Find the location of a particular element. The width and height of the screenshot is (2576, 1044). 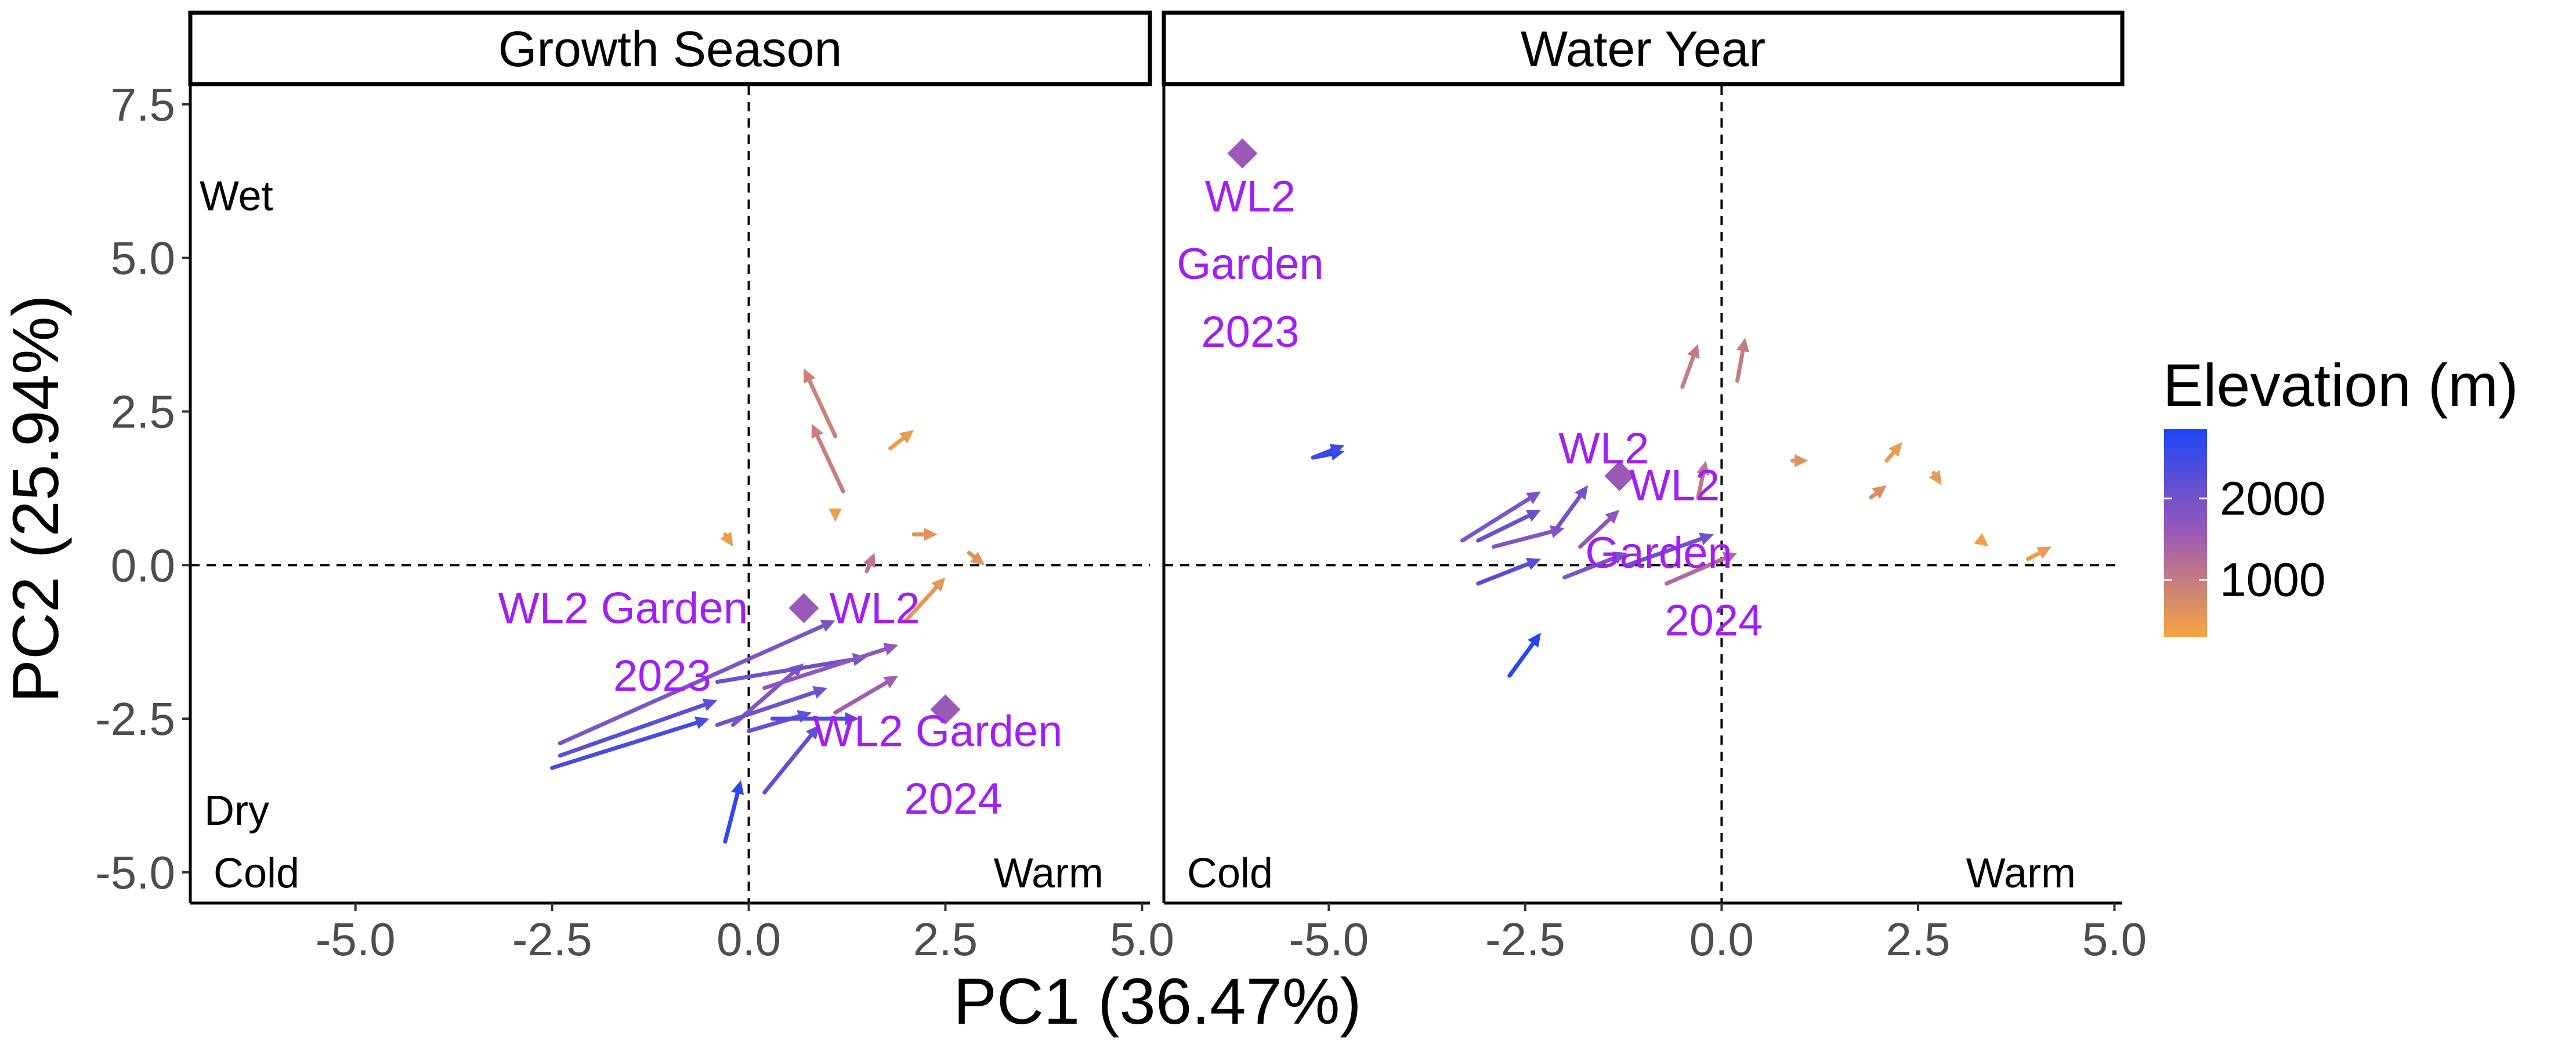

y-tick-label: 0.0 is located at coordinates (143, 565).